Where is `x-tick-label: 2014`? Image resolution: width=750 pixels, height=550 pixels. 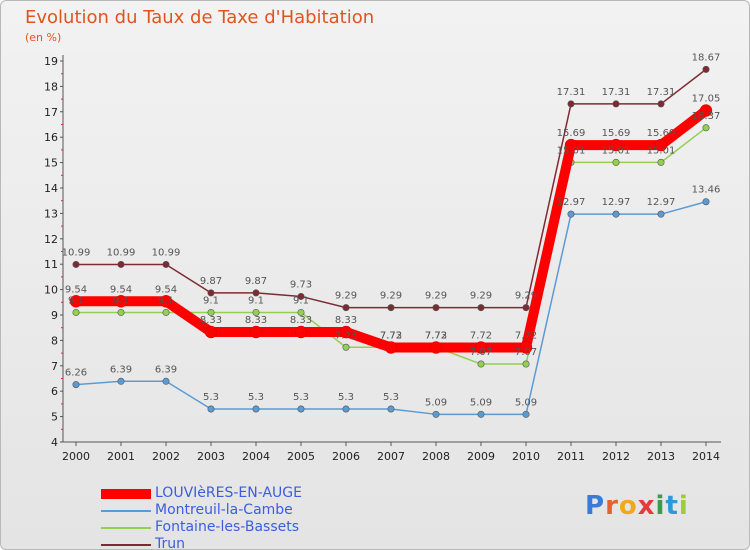 x-tick-label: 2014 is located at coordinates (706, 456).